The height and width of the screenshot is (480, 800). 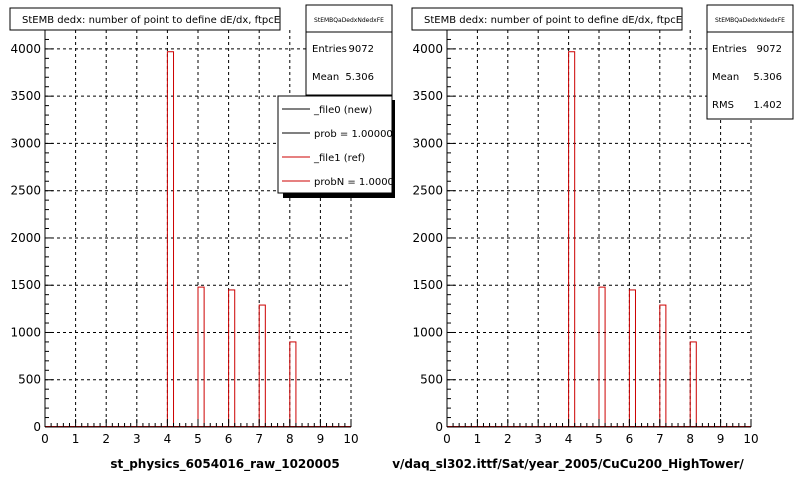 I want to click on left-stats-name: StEMBQaDedxNdedxFE, so click(x=349, y=20).